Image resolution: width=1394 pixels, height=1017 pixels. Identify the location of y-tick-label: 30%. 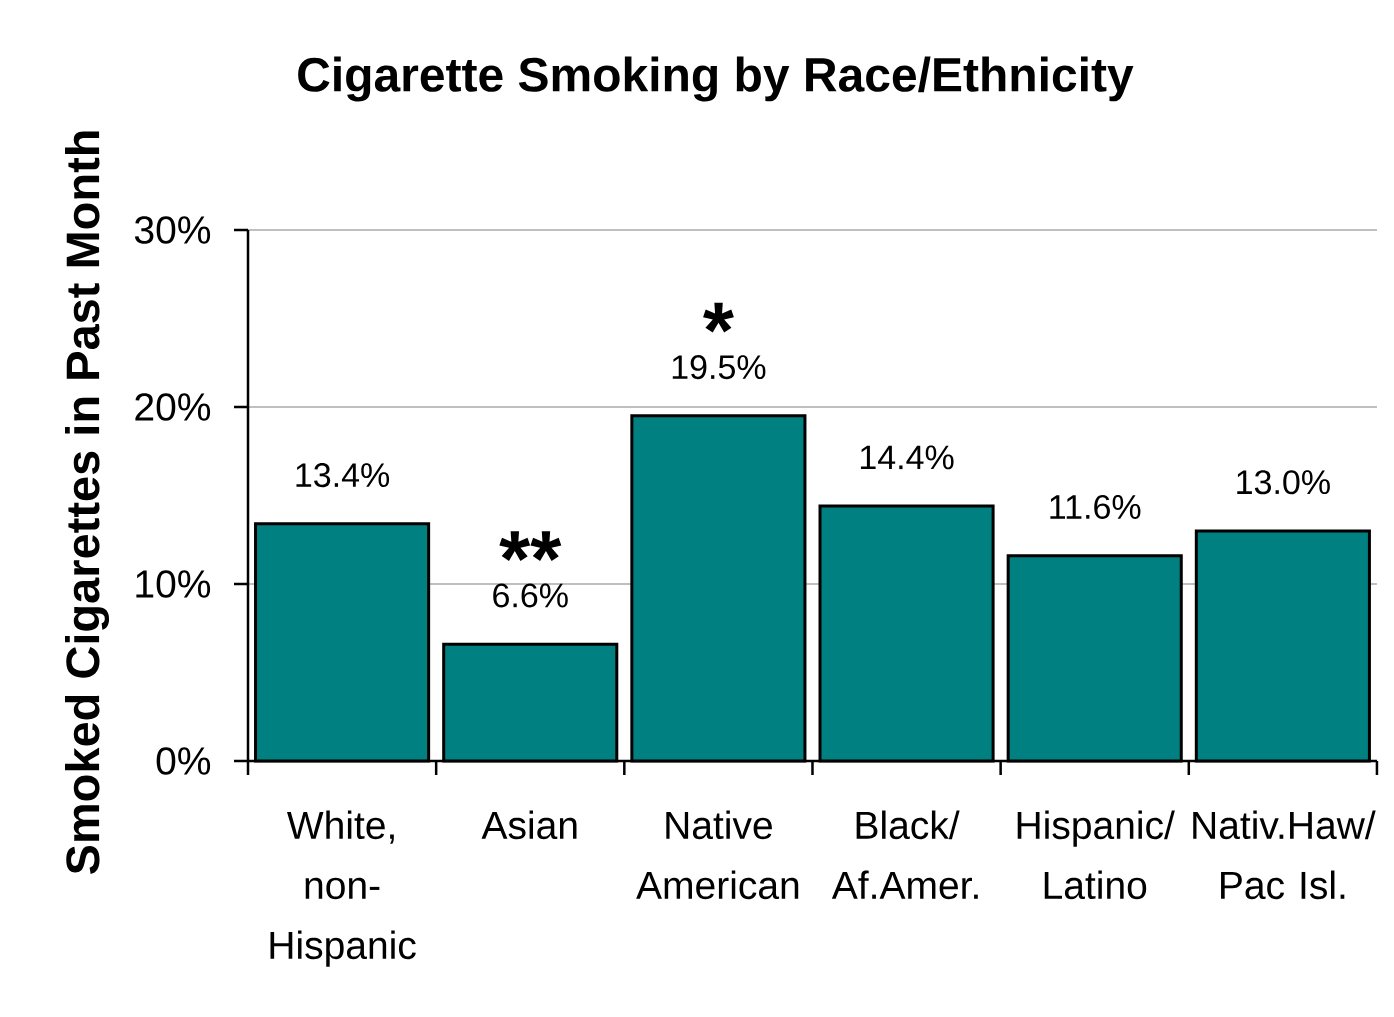
(172, 230).